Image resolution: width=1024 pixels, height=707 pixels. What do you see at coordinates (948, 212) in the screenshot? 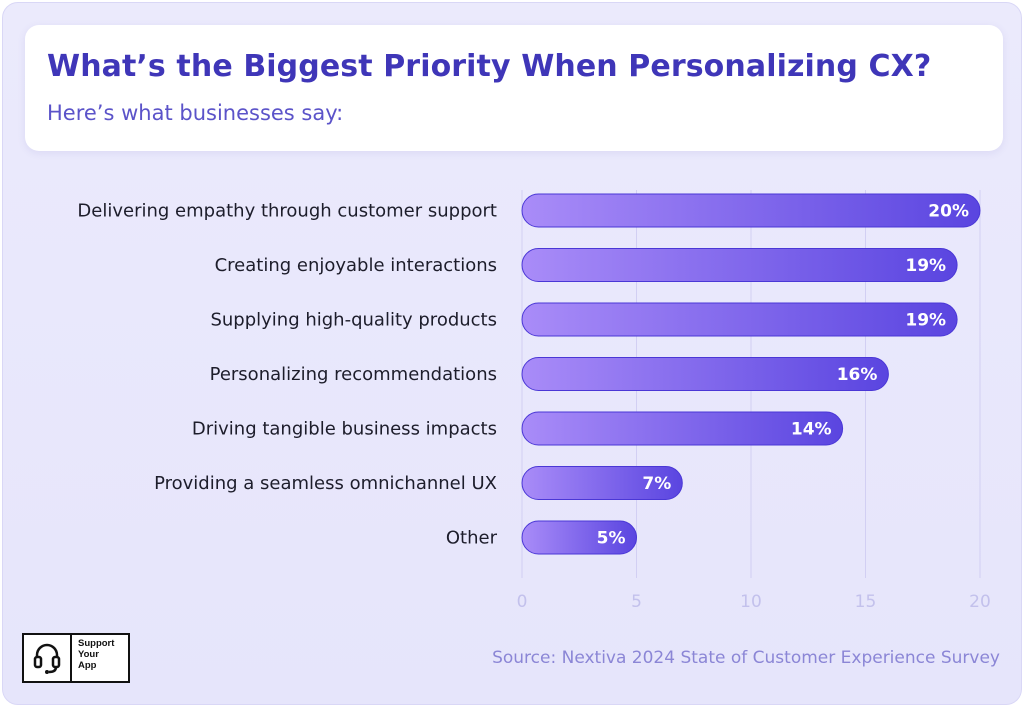
I see `bar-value-label: 20%` at bounding box center [948, 212].